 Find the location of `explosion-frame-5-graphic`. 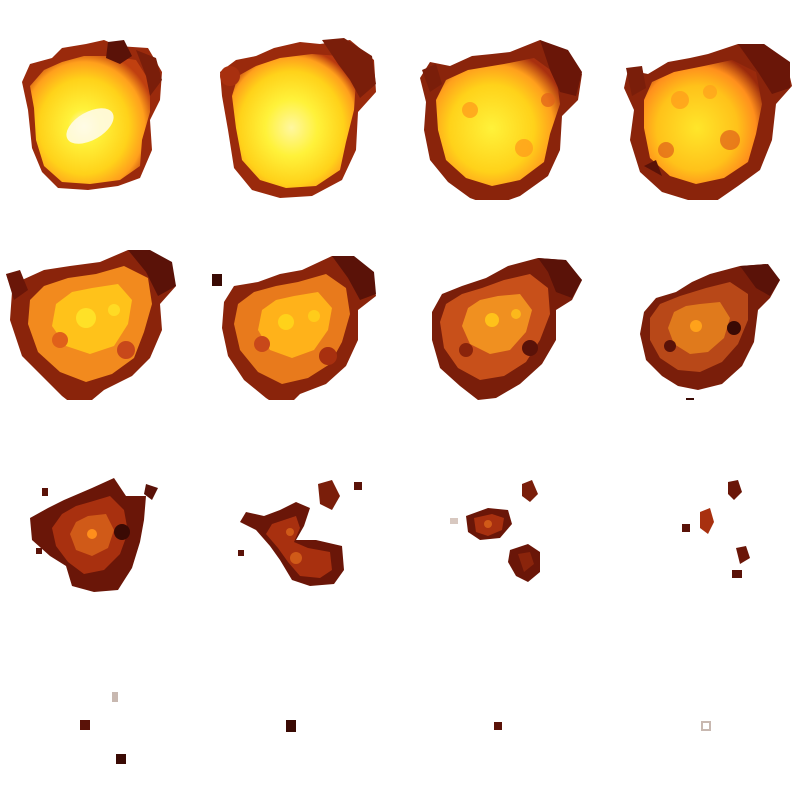

explosion-frame-5-graphic is located at coordinates (91, 325).